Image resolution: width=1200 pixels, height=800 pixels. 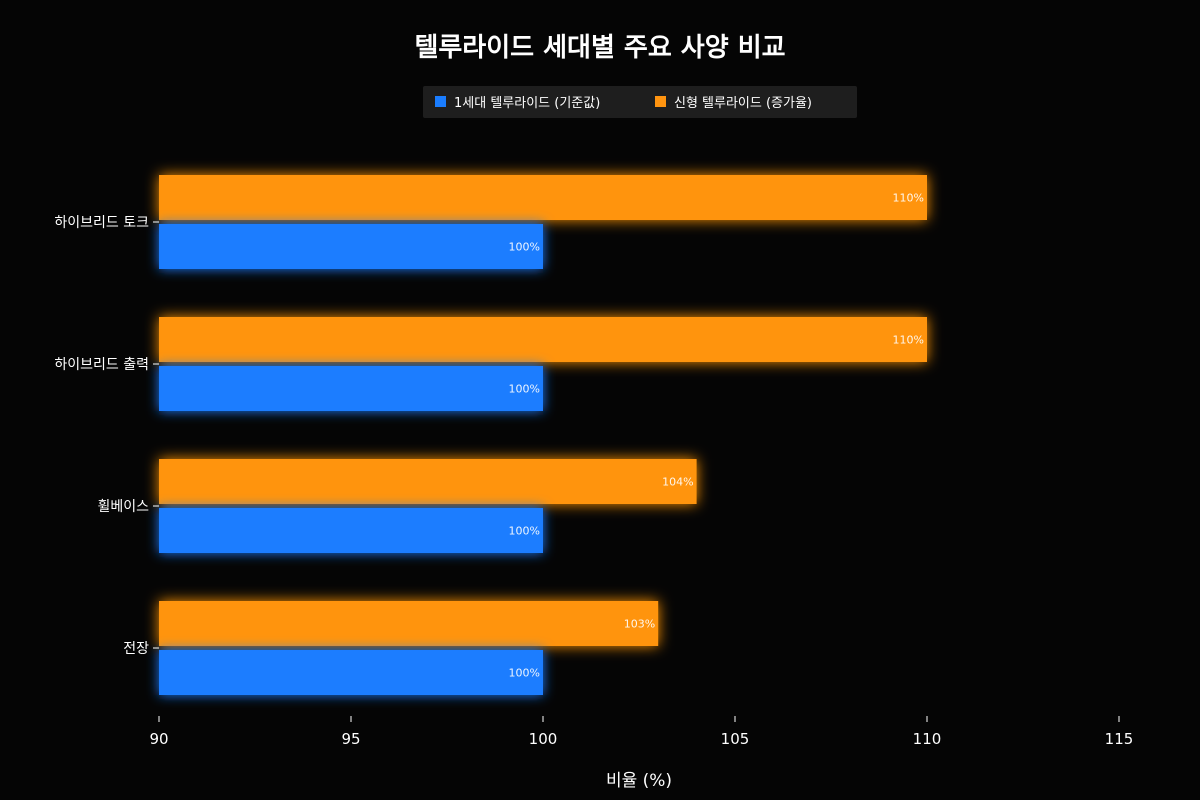 I want to click on y-tick-label-0: 하이브리드 토크, so click(x=101, y=223).